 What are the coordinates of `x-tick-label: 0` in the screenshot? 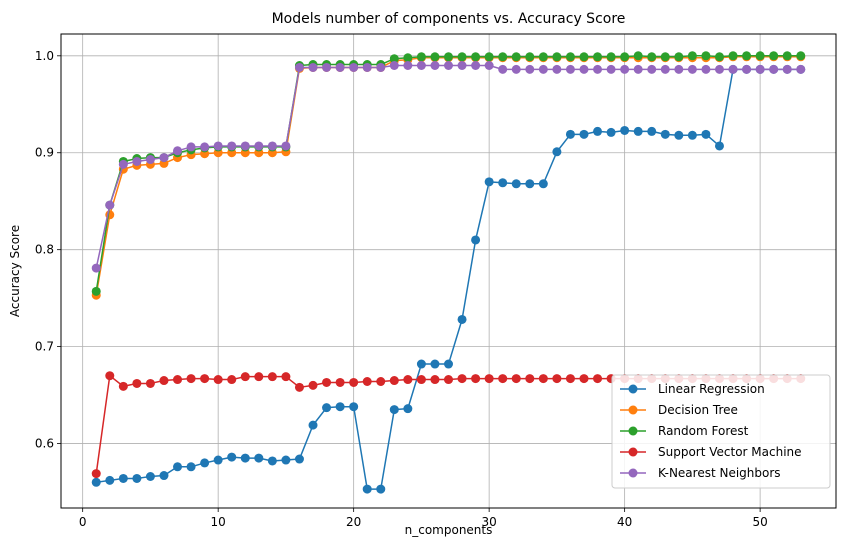 It's located at (83, 522).